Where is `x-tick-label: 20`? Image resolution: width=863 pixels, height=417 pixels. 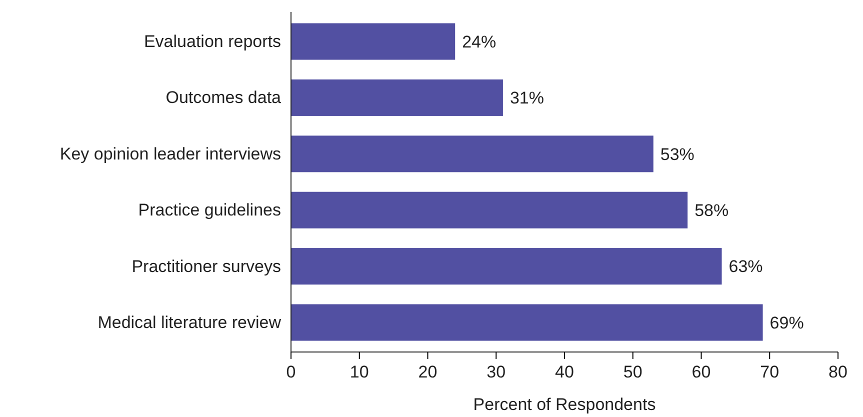 x-tick-label: 20 is located at coordinates (428, 372).